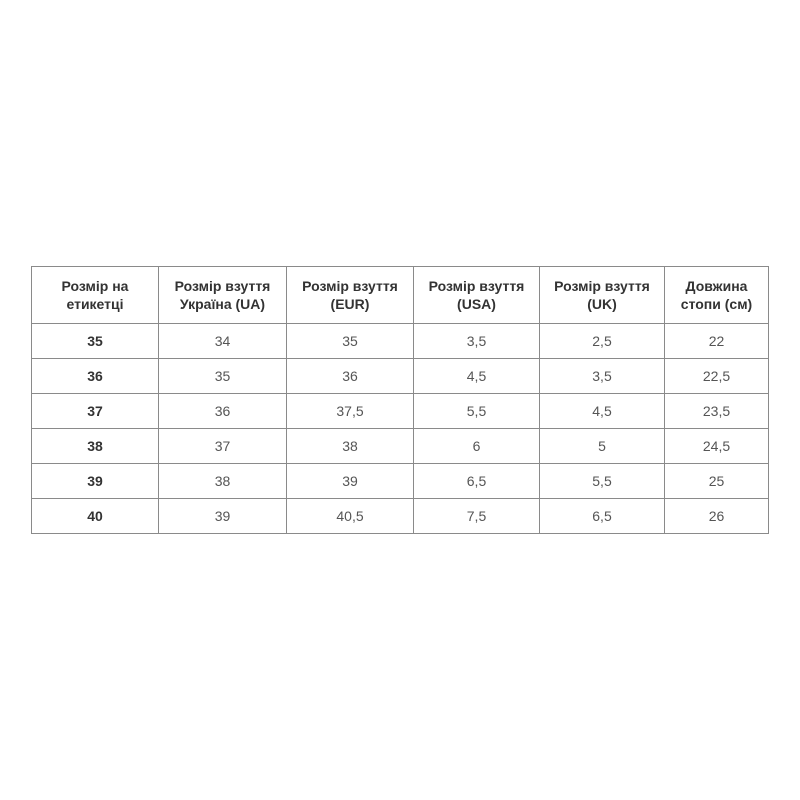 The width and height of the screenshot is (800, 800). Describe the element at coordinates (716, 341) in the screenshot. I see `table-cell: 22` at that location.